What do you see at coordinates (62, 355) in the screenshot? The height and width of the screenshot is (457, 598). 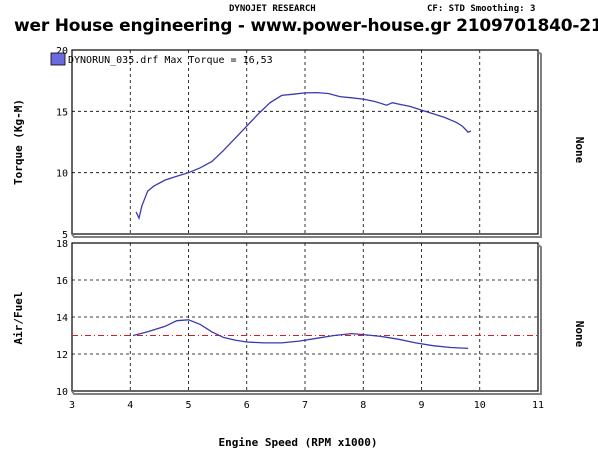 I see `afr-ytick-12: 12` at bounding box center [62, 355].